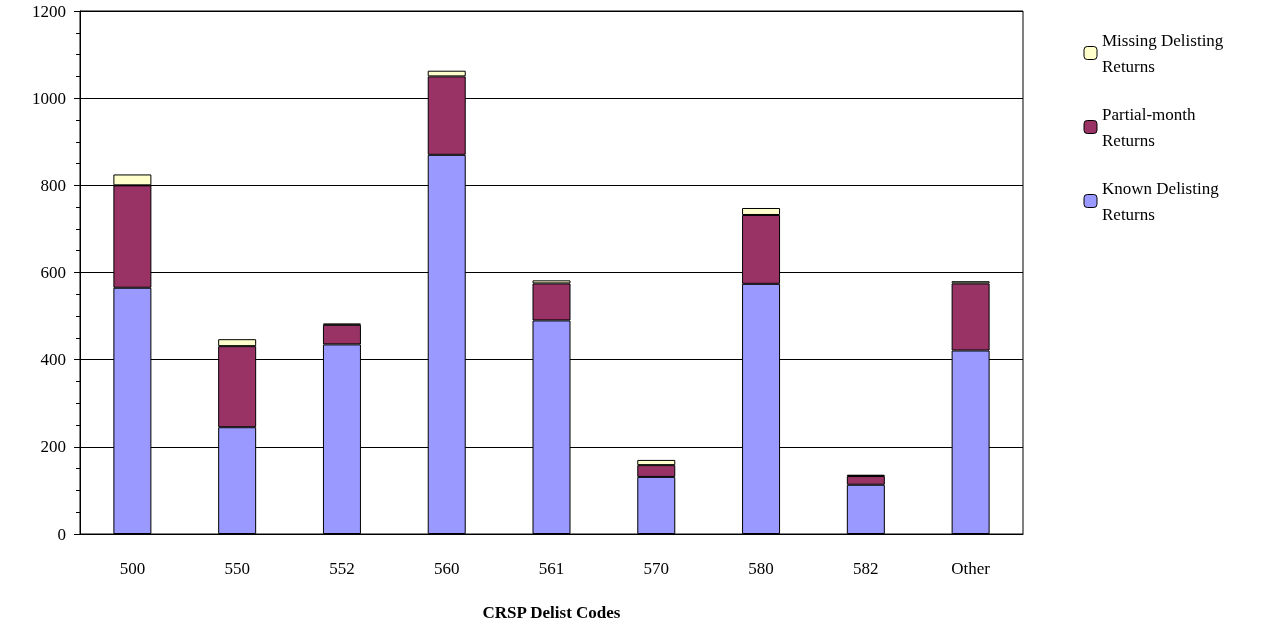  Describe the element at coordinates (53, 185) in the screenshot. I see `y-tick-label: 800` at that location.